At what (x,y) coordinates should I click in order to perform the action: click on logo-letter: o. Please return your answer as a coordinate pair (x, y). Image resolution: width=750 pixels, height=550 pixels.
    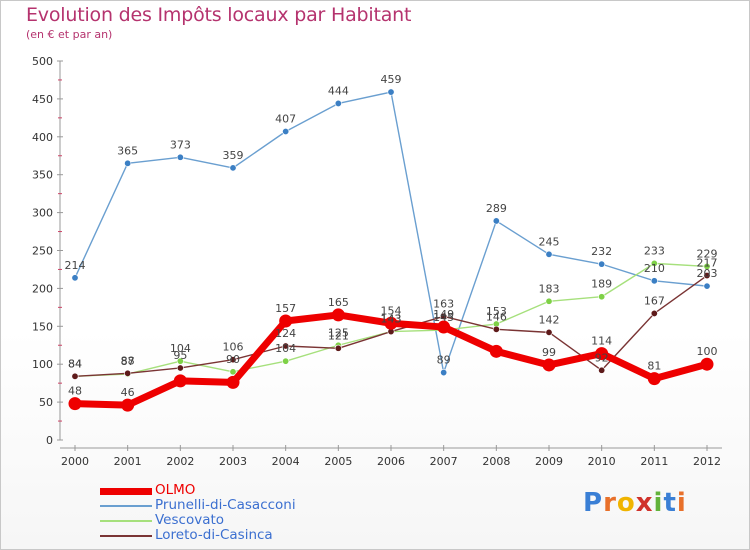
    Looking at the image, I should click on (626, 503).